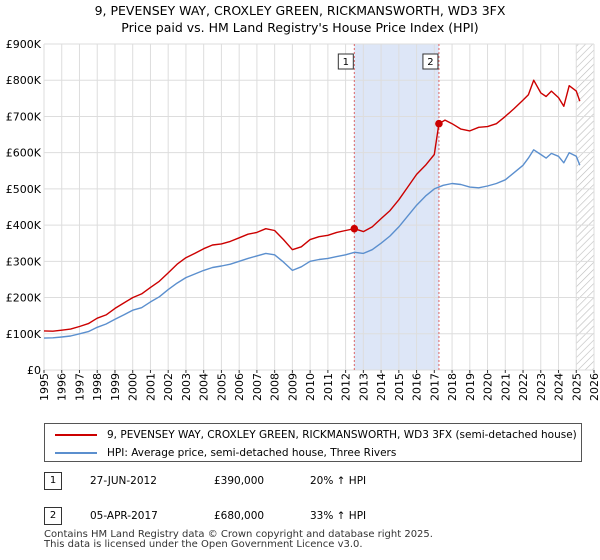 This screenshot has height=560, width=600. What do you see at coordinates (221, 387) in the screenshot?
I see `x-tick-label: 2005` at bounding box center [221, 387].